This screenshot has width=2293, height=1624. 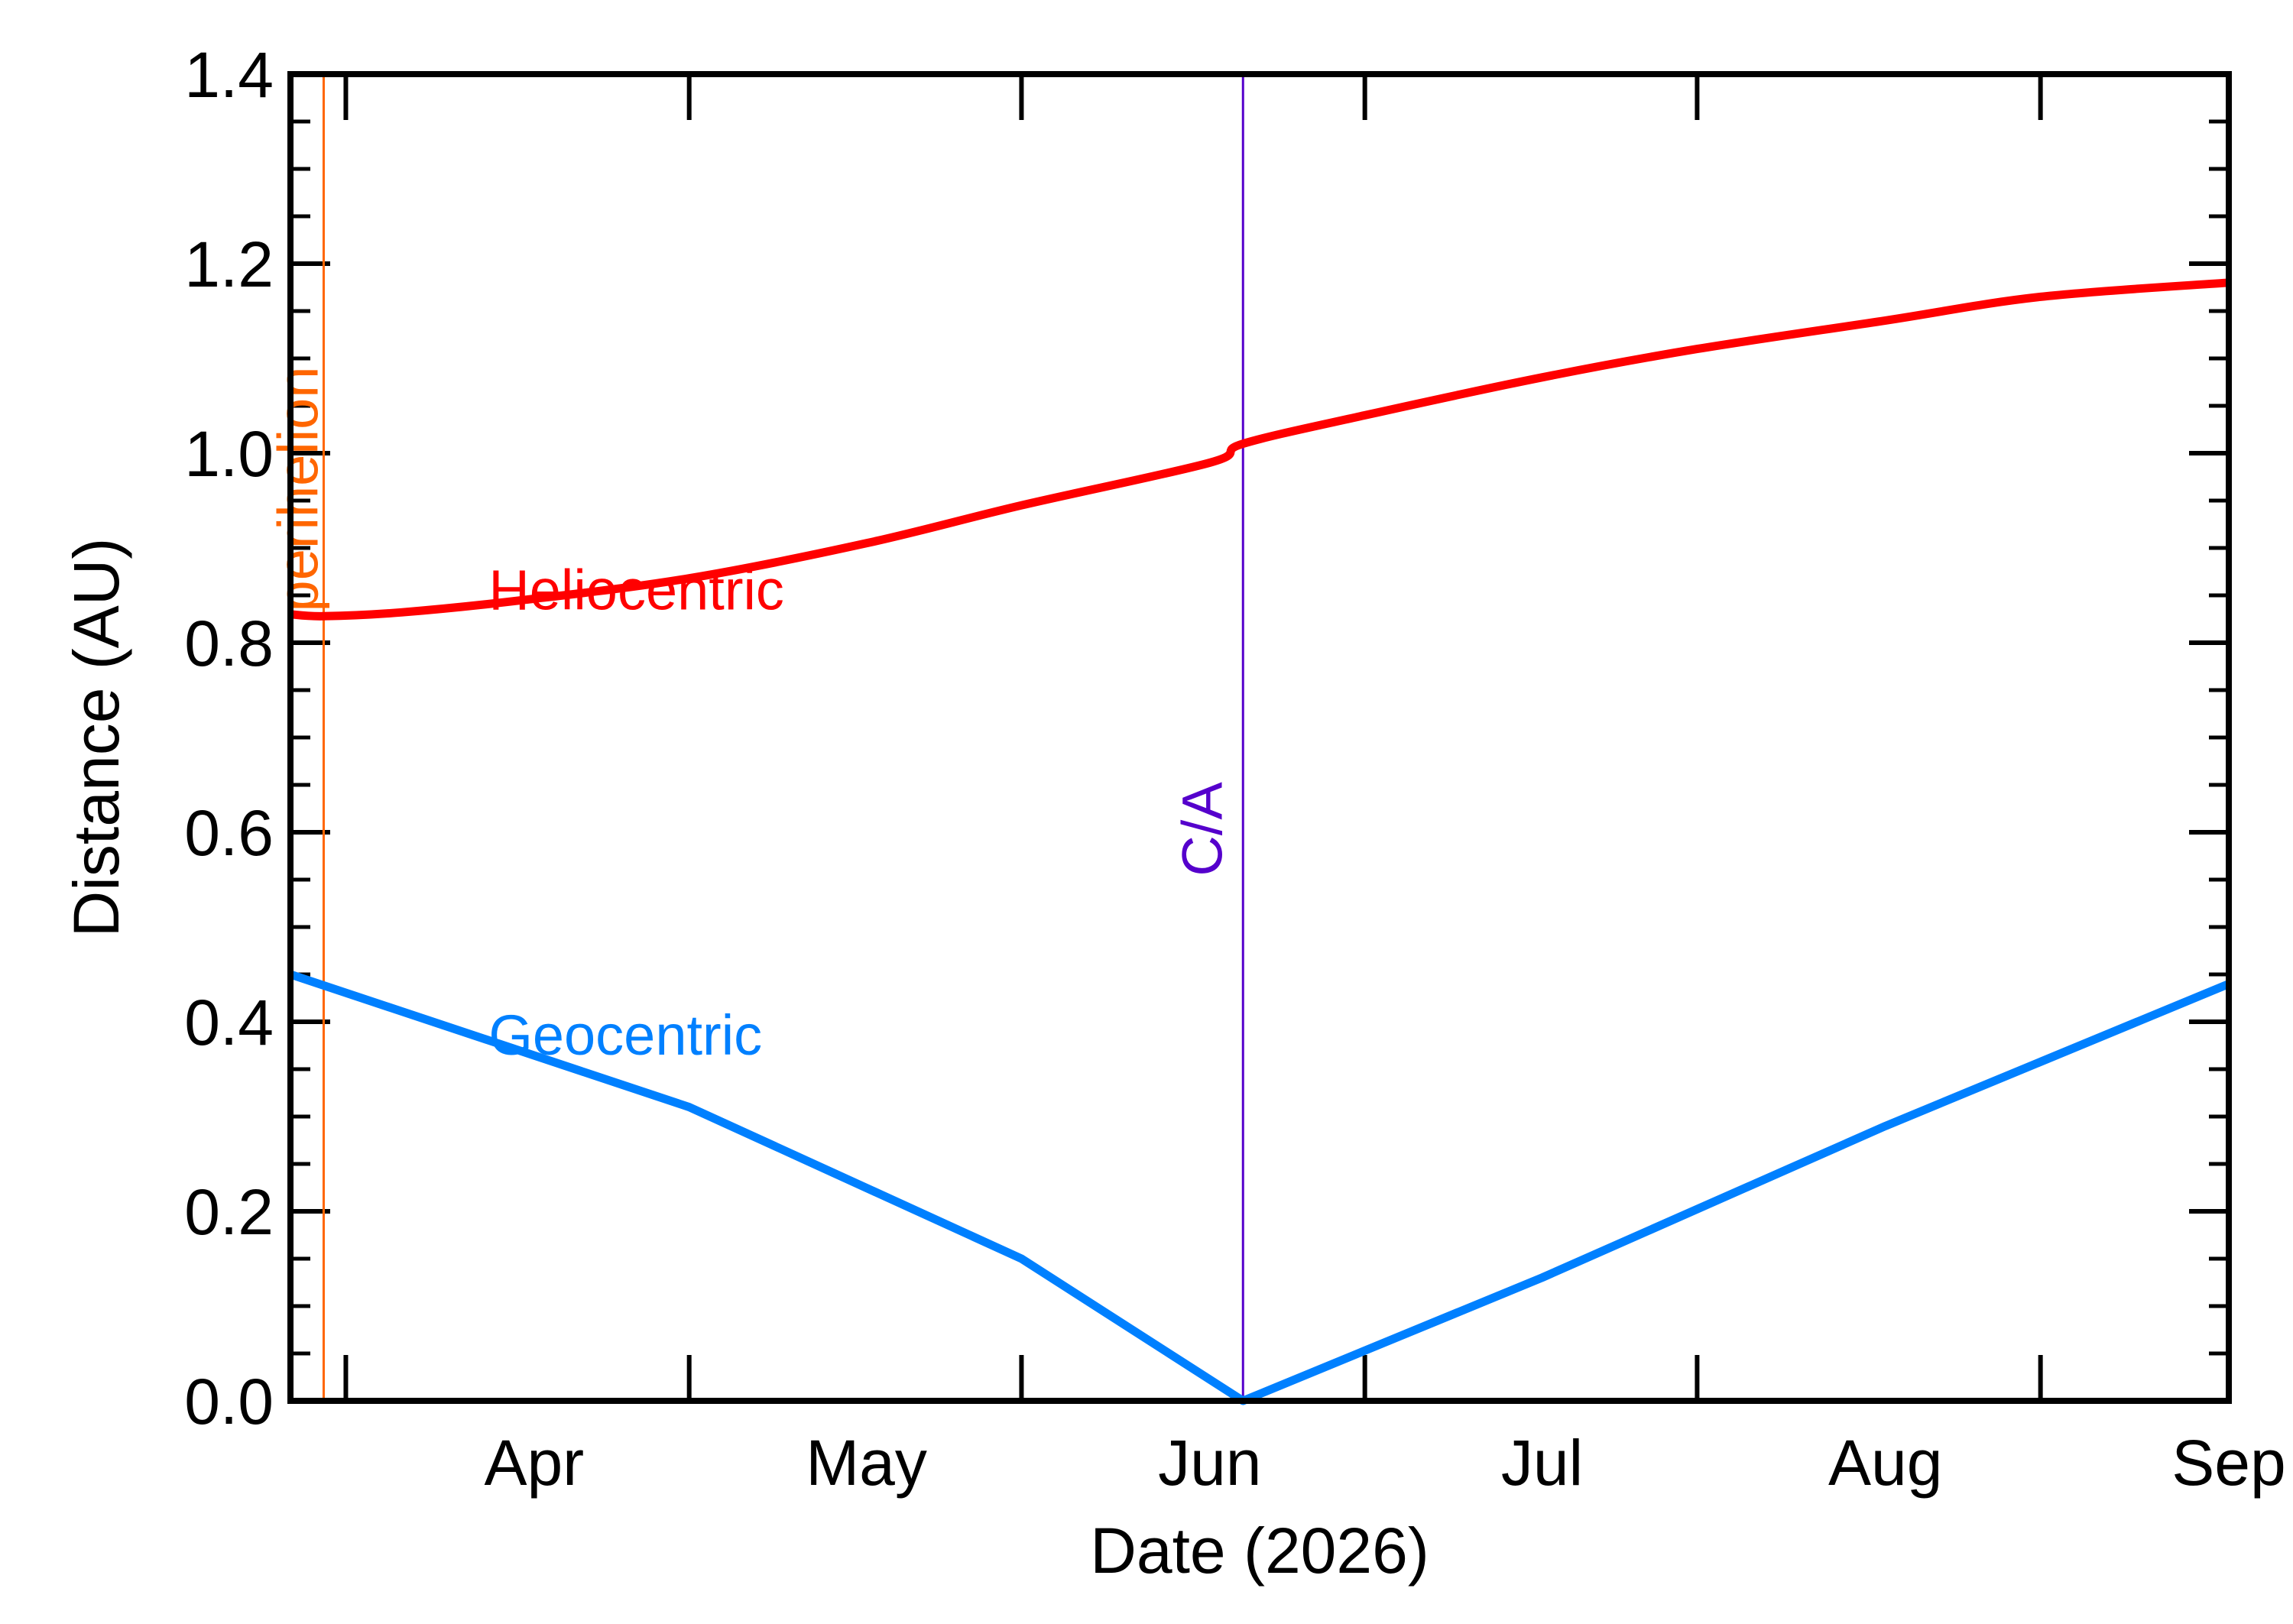 I want to click on y-tick-label: 0.4, so click(x=229, y=1022).